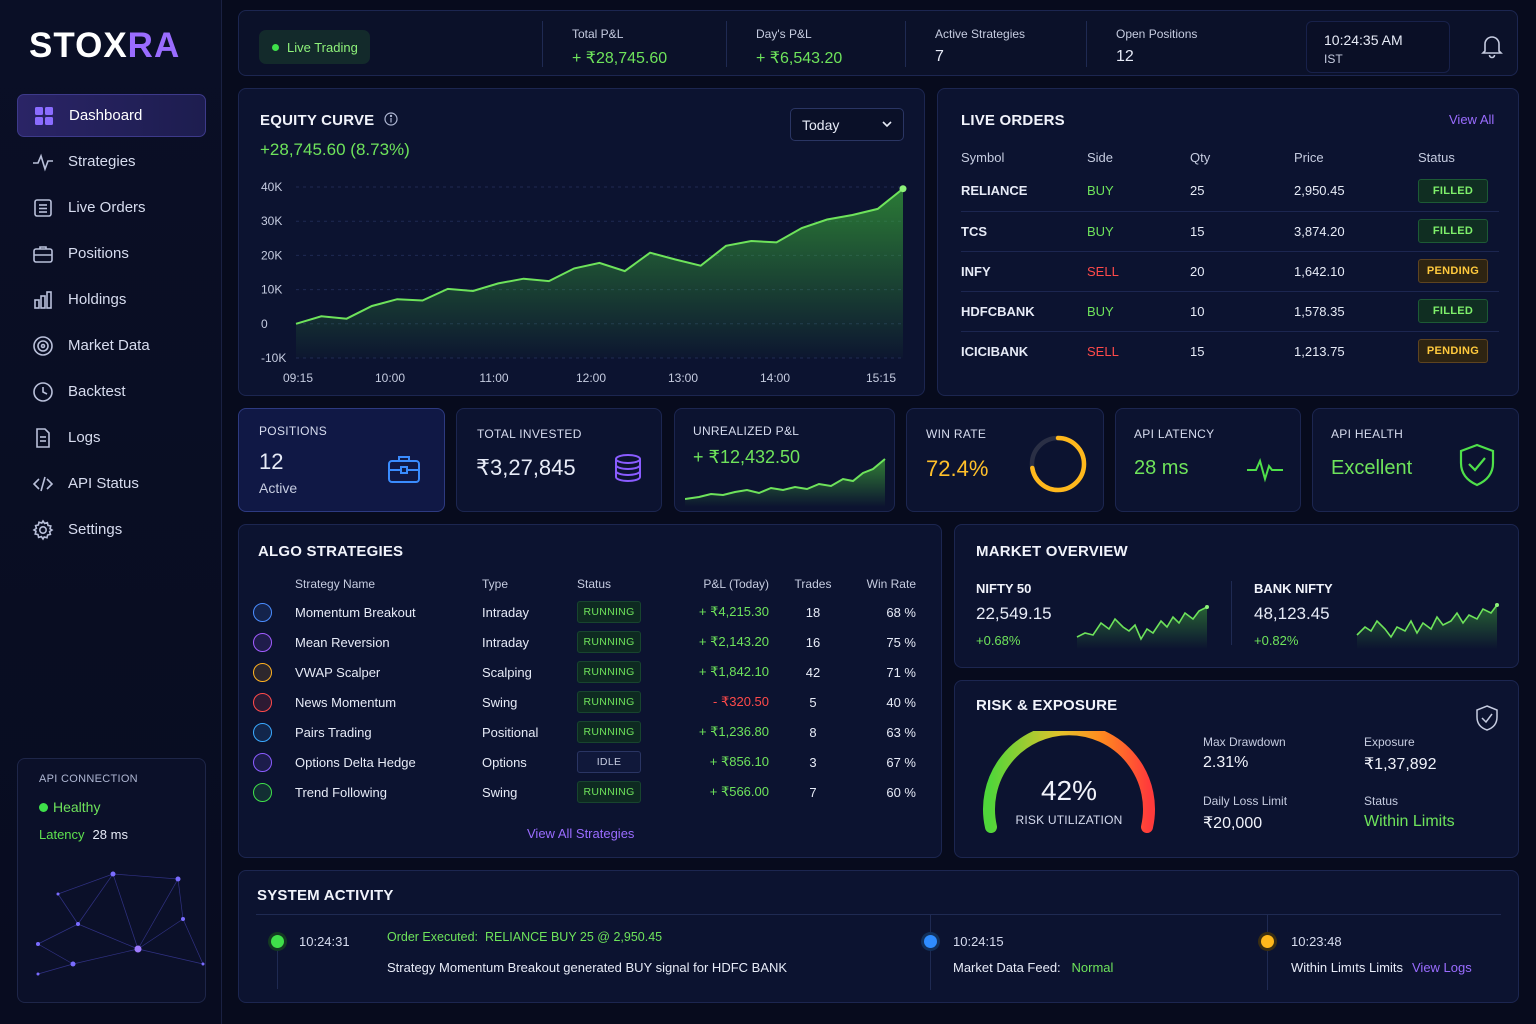  Describe the element at coordinates (813, 612) in the screenshot. I see `strategy-trades: 18` at that location.